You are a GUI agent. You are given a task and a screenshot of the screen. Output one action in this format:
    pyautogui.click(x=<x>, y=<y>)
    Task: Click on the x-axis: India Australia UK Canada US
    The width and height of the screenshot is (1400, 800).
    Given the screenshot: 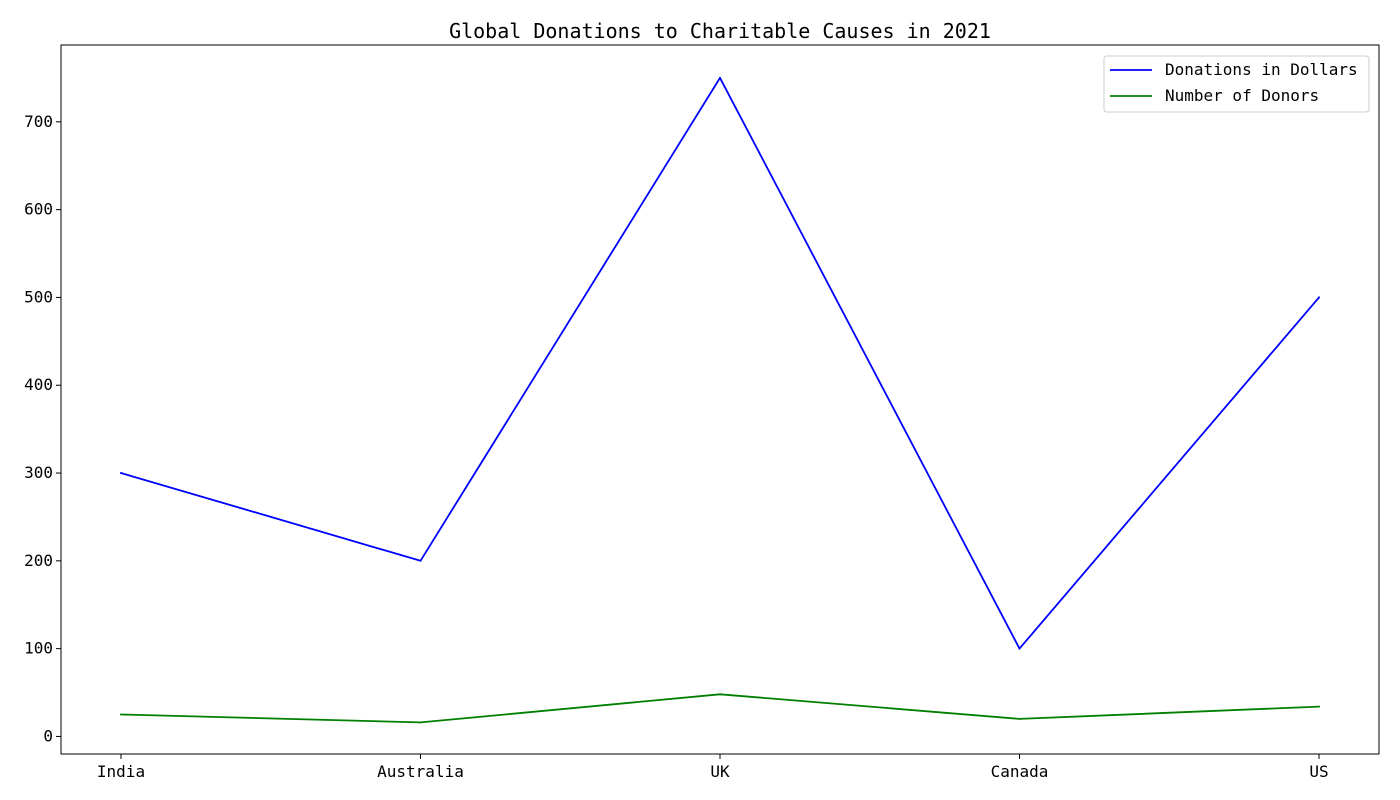 What is the action you would take?
    pyautogui.click(x=713, y=767)
    